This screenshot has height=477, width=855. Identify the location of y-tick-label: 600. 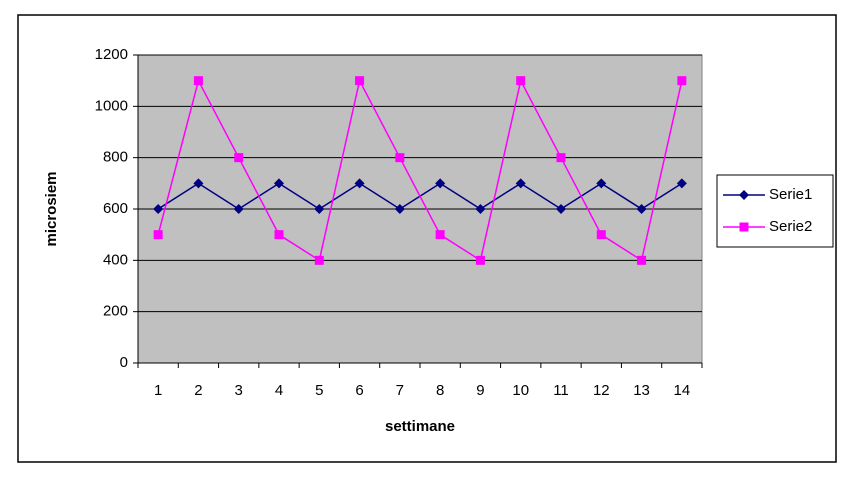
(115, 208).